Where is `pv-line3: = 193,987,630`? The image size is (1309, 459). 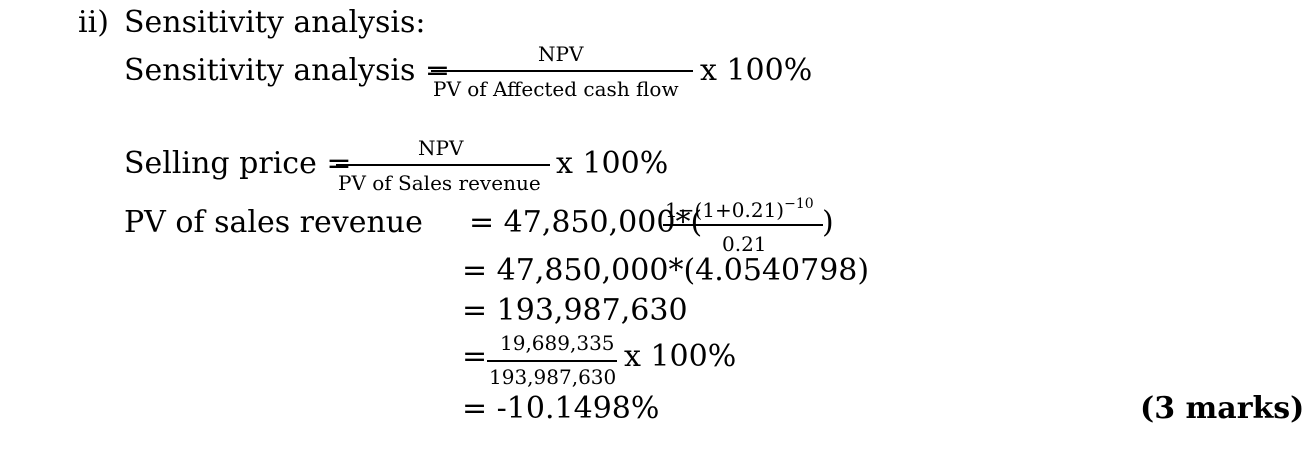
pv-line3: = 193,987,630 is located at coordinates (575, 310).